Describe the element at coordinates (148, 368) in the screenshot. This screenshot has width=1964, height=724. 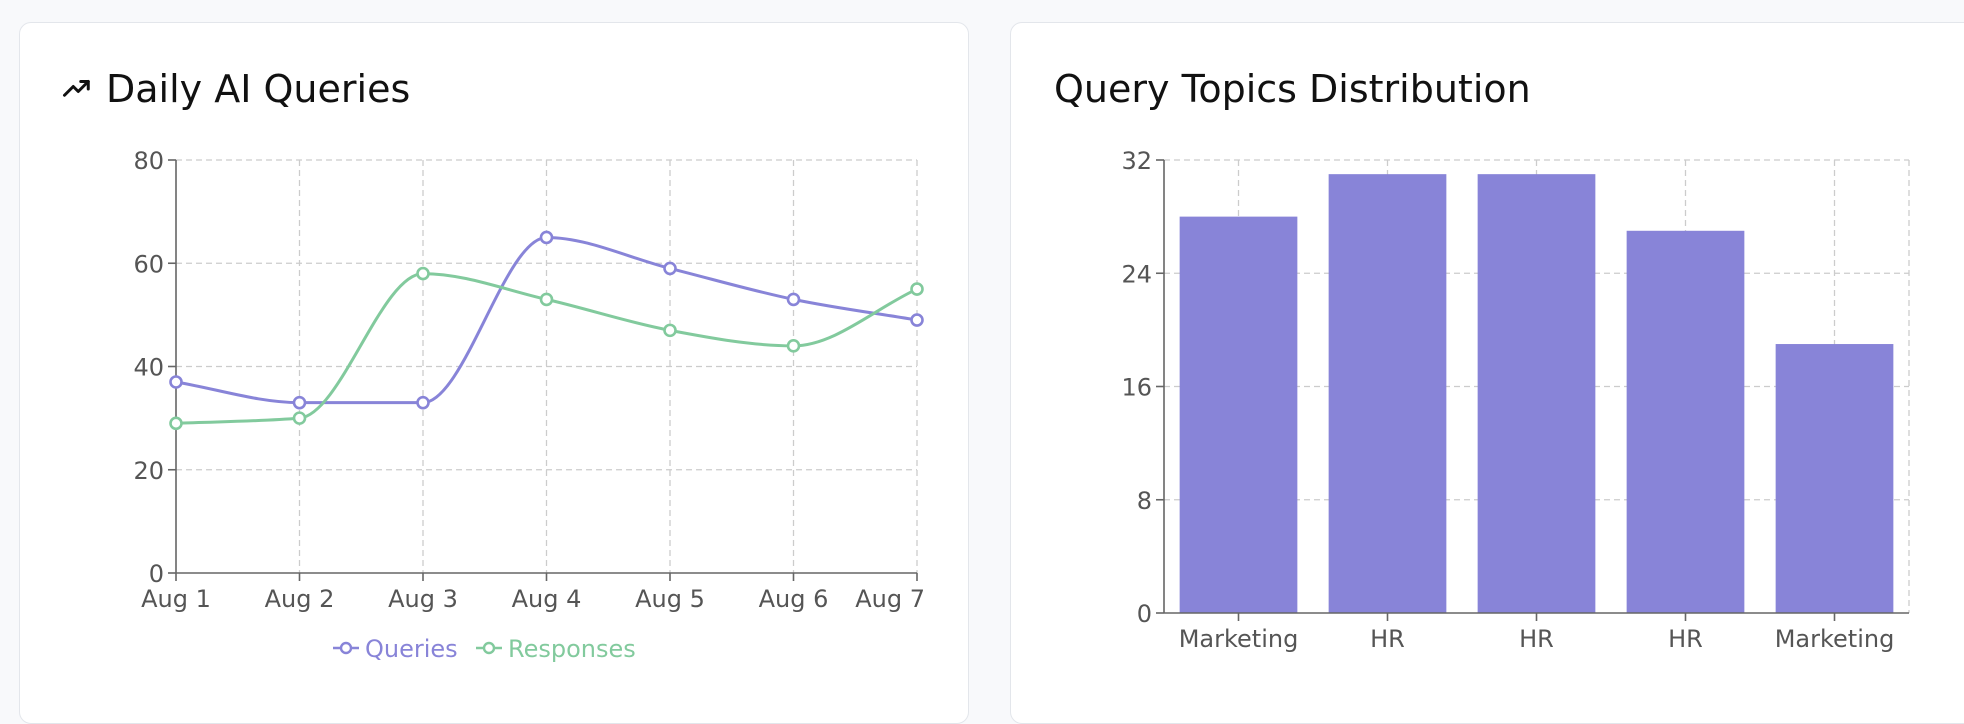
I see `y-tick-label: 40` at that location.